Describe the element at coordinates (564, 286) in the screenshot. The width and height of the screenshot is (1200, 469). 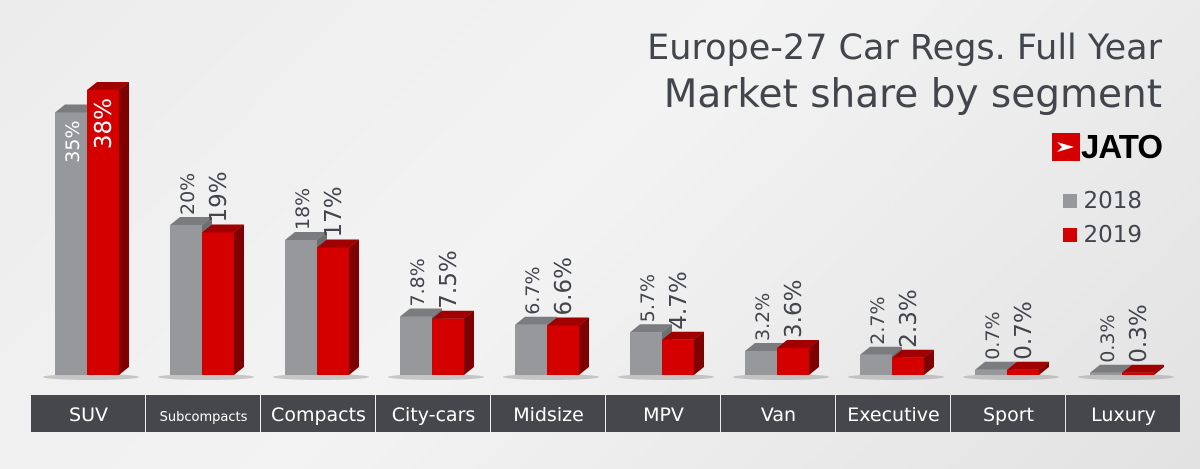
I see `data-label: 6.6%` at that location.